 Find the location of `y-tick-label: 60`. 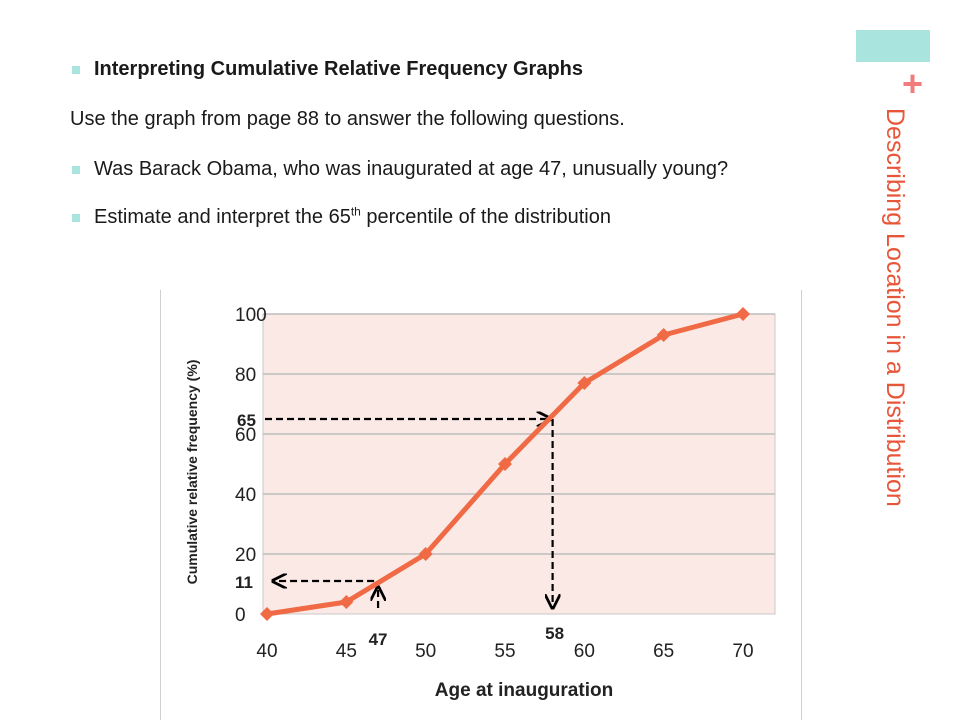

y-tick-label: 60 is located at coordinates (245, 435).